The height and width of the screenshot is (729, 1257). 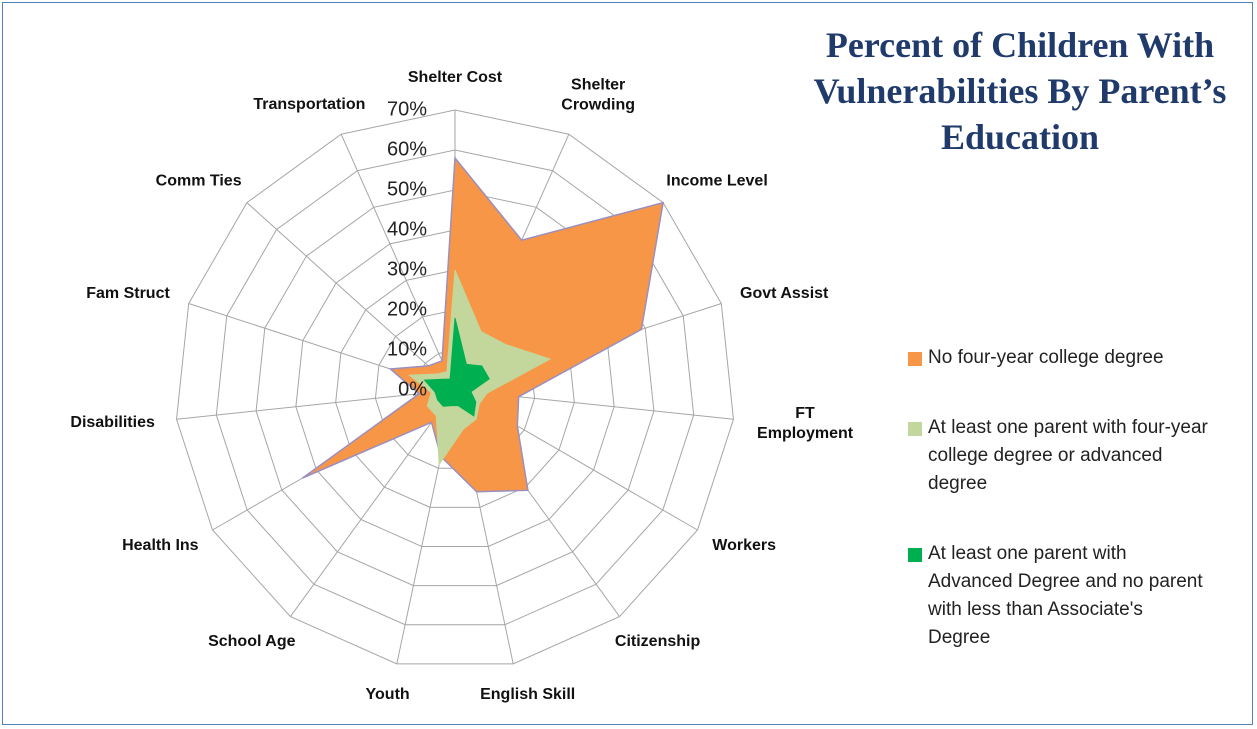 What do you see at coordinates (598, 95) in the screenshot?
I see `category-label: Shelter Crowding` at bounding box center [598, 95].